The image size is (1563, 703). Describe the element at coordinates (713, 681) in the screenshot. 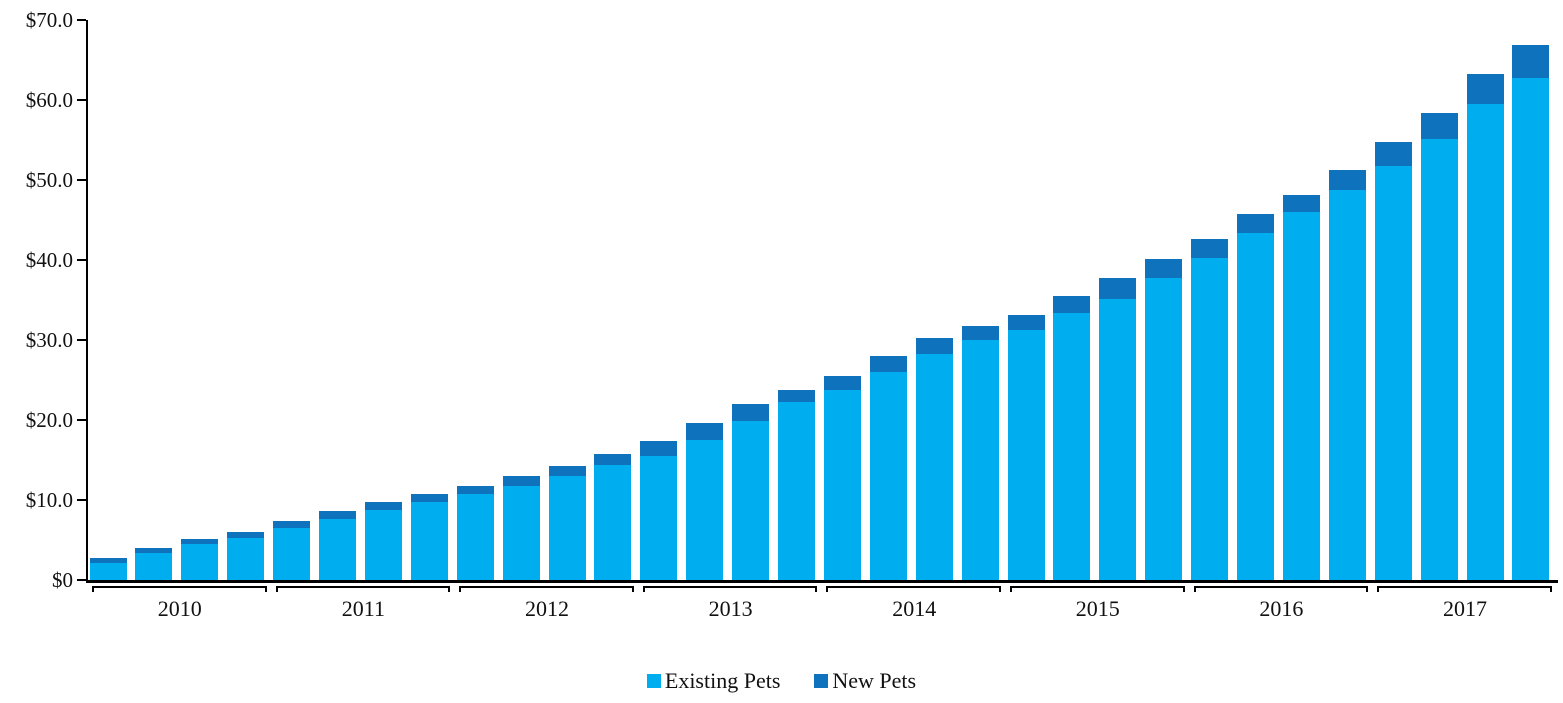

I see `legend-item-existing-pets: Existing Pets` at that location.